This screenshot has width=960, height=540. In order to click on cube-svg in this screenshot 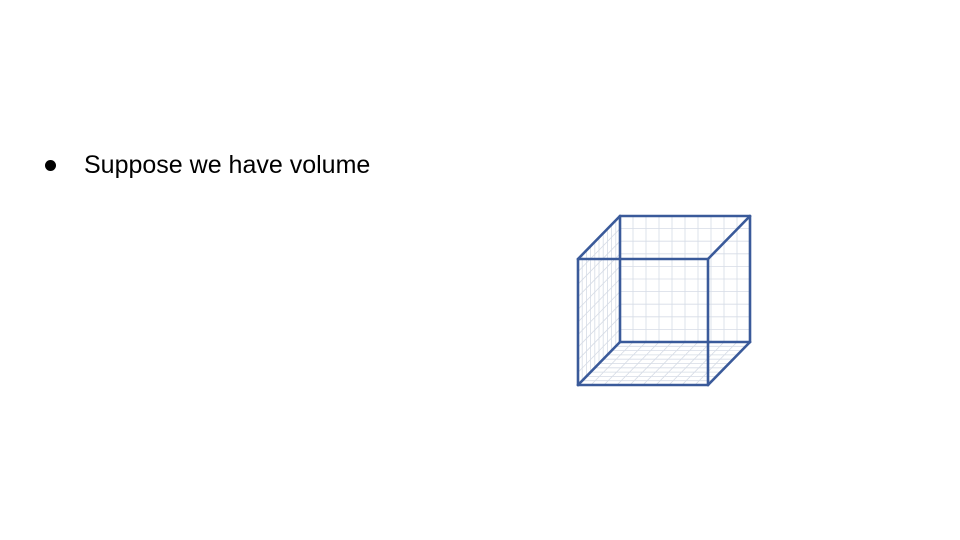, I will do `click(664, 300)`.